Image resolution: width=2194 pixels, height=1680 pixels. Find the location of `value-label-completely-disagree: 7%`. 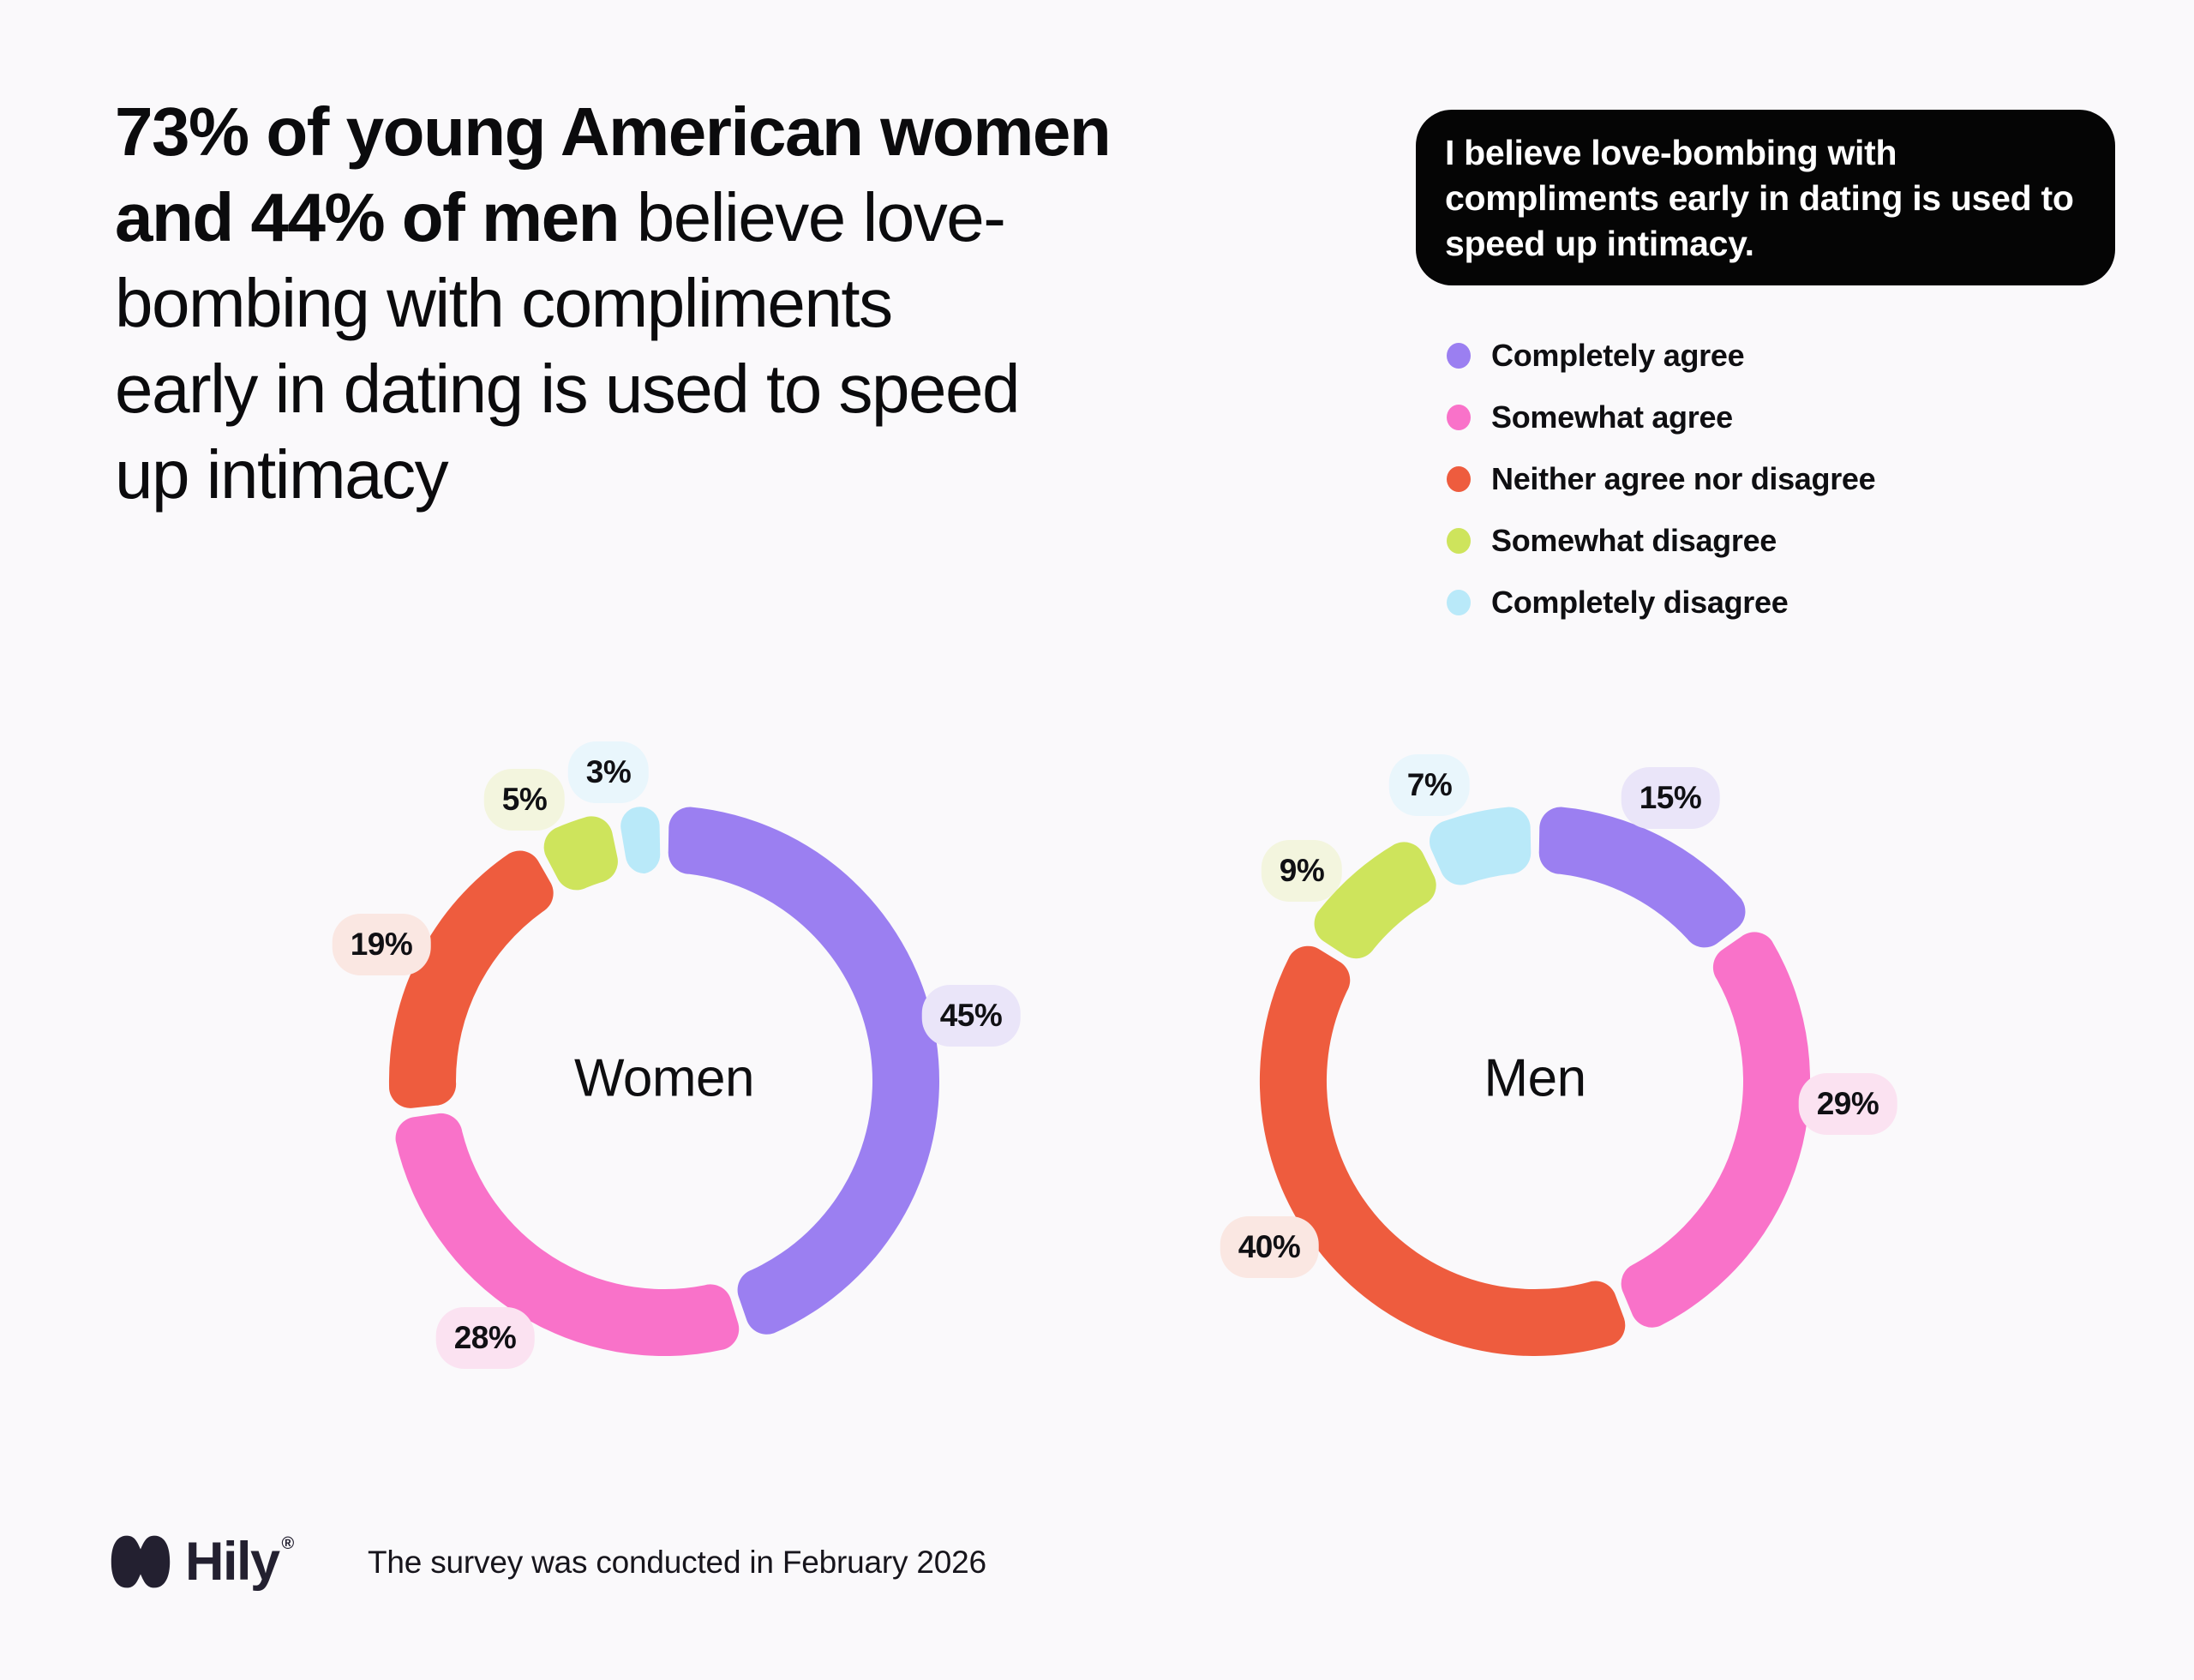

value-label-completely-disagree: 7% is located at coordinates (1429, 785).